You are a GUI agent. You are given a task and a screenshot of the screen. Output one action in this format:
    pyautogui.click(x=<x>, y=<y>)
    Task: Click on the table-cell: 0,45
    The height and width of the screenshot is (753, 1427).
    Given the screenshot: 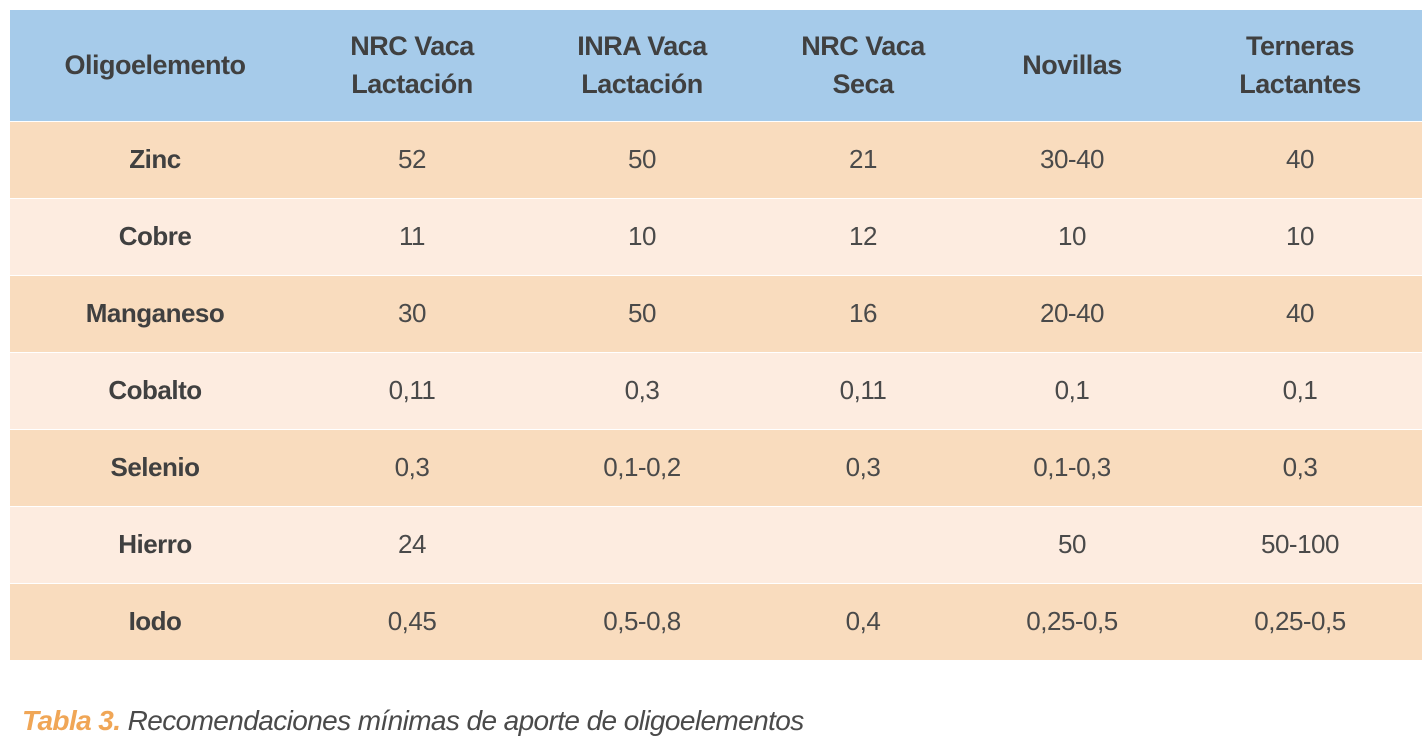 What is the action you would take?
    pyautogui.click(x=412, y=621)
    